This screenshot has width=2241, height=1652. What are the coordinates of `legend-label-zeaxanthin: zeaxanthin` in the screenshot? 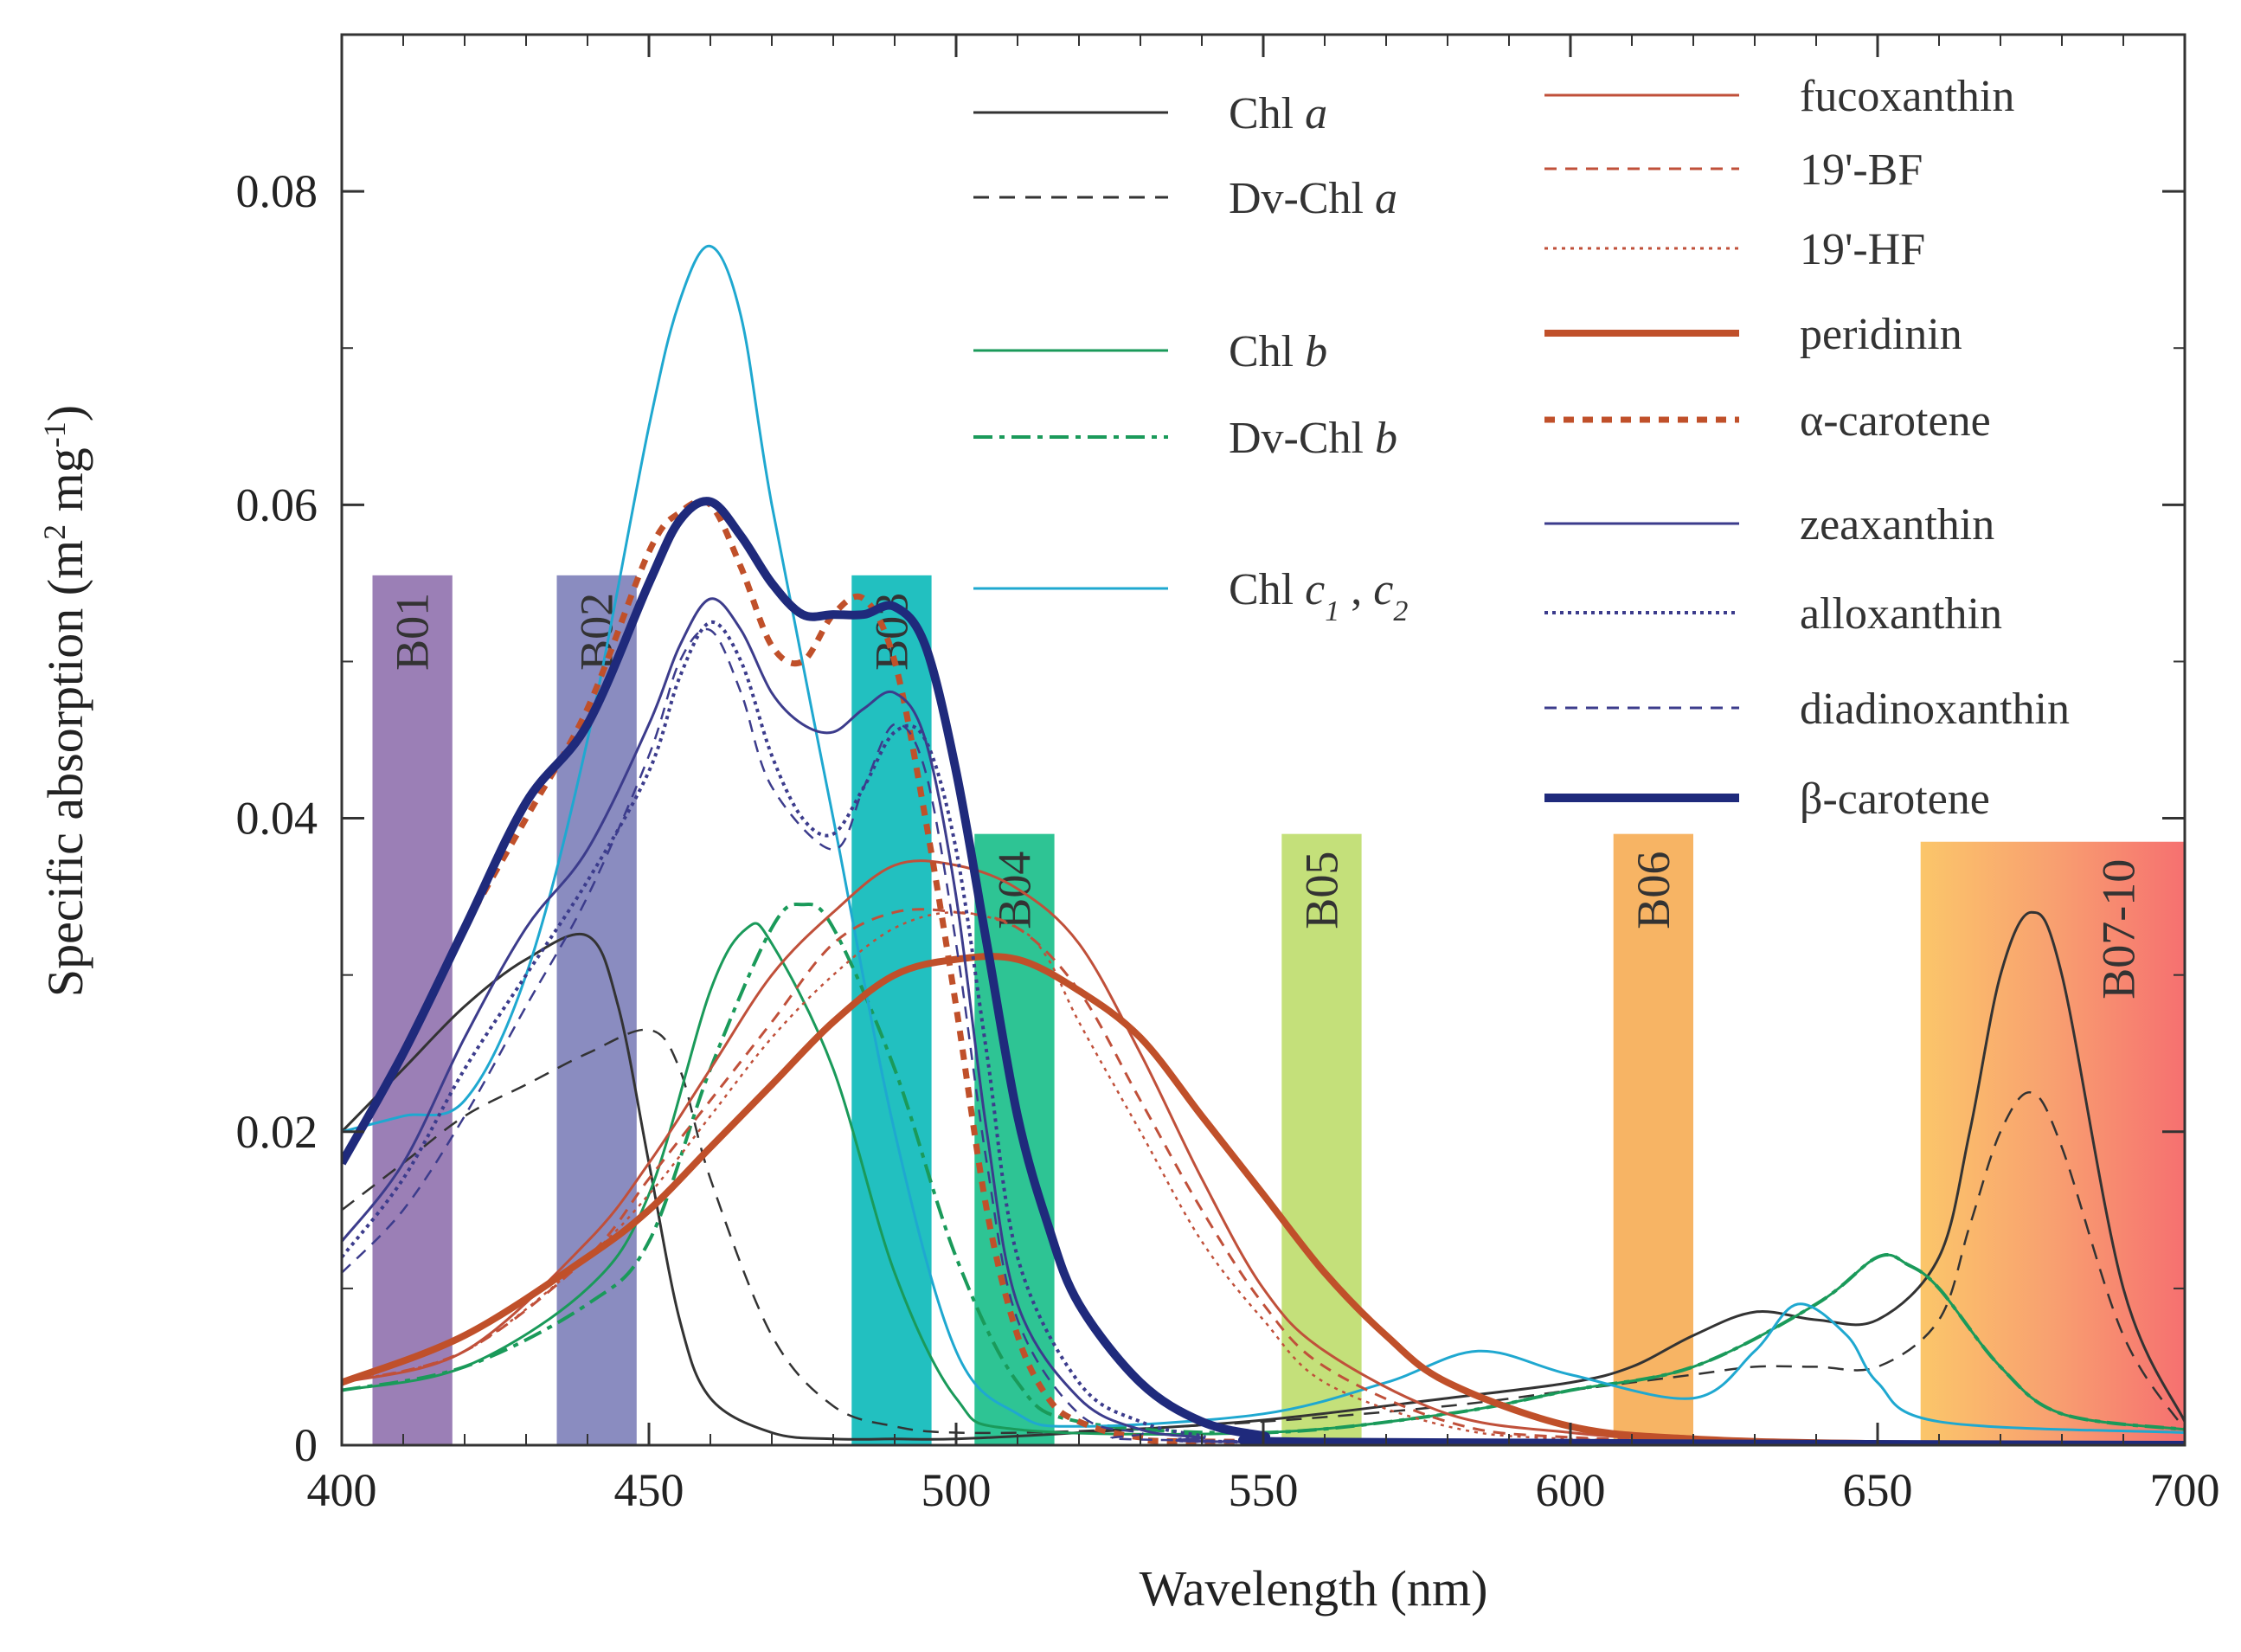 It's located at (1897, 525).